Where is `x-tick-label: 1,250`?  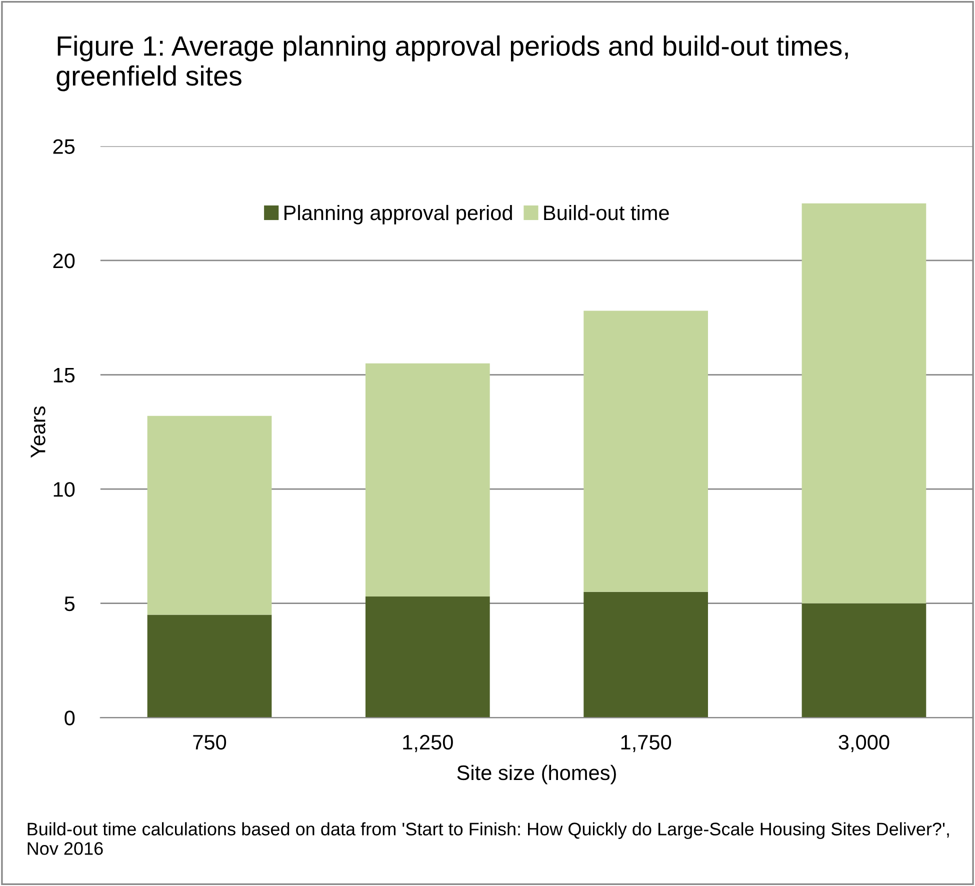
x-tick-label: 1,250 is located at coordinates (428, 743).